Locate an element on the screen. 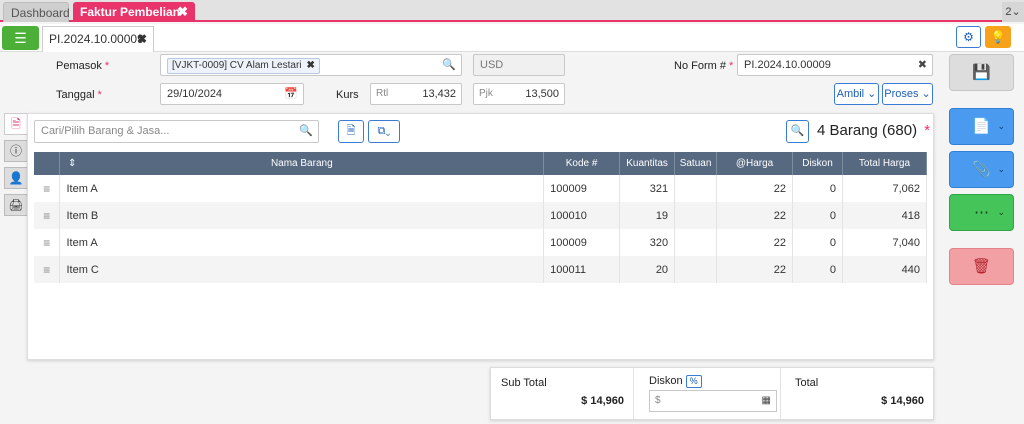 Image resolution: width=1024 pixels, height=424 pixels. save-icon: 💾 is located at coordinates (981, 72).